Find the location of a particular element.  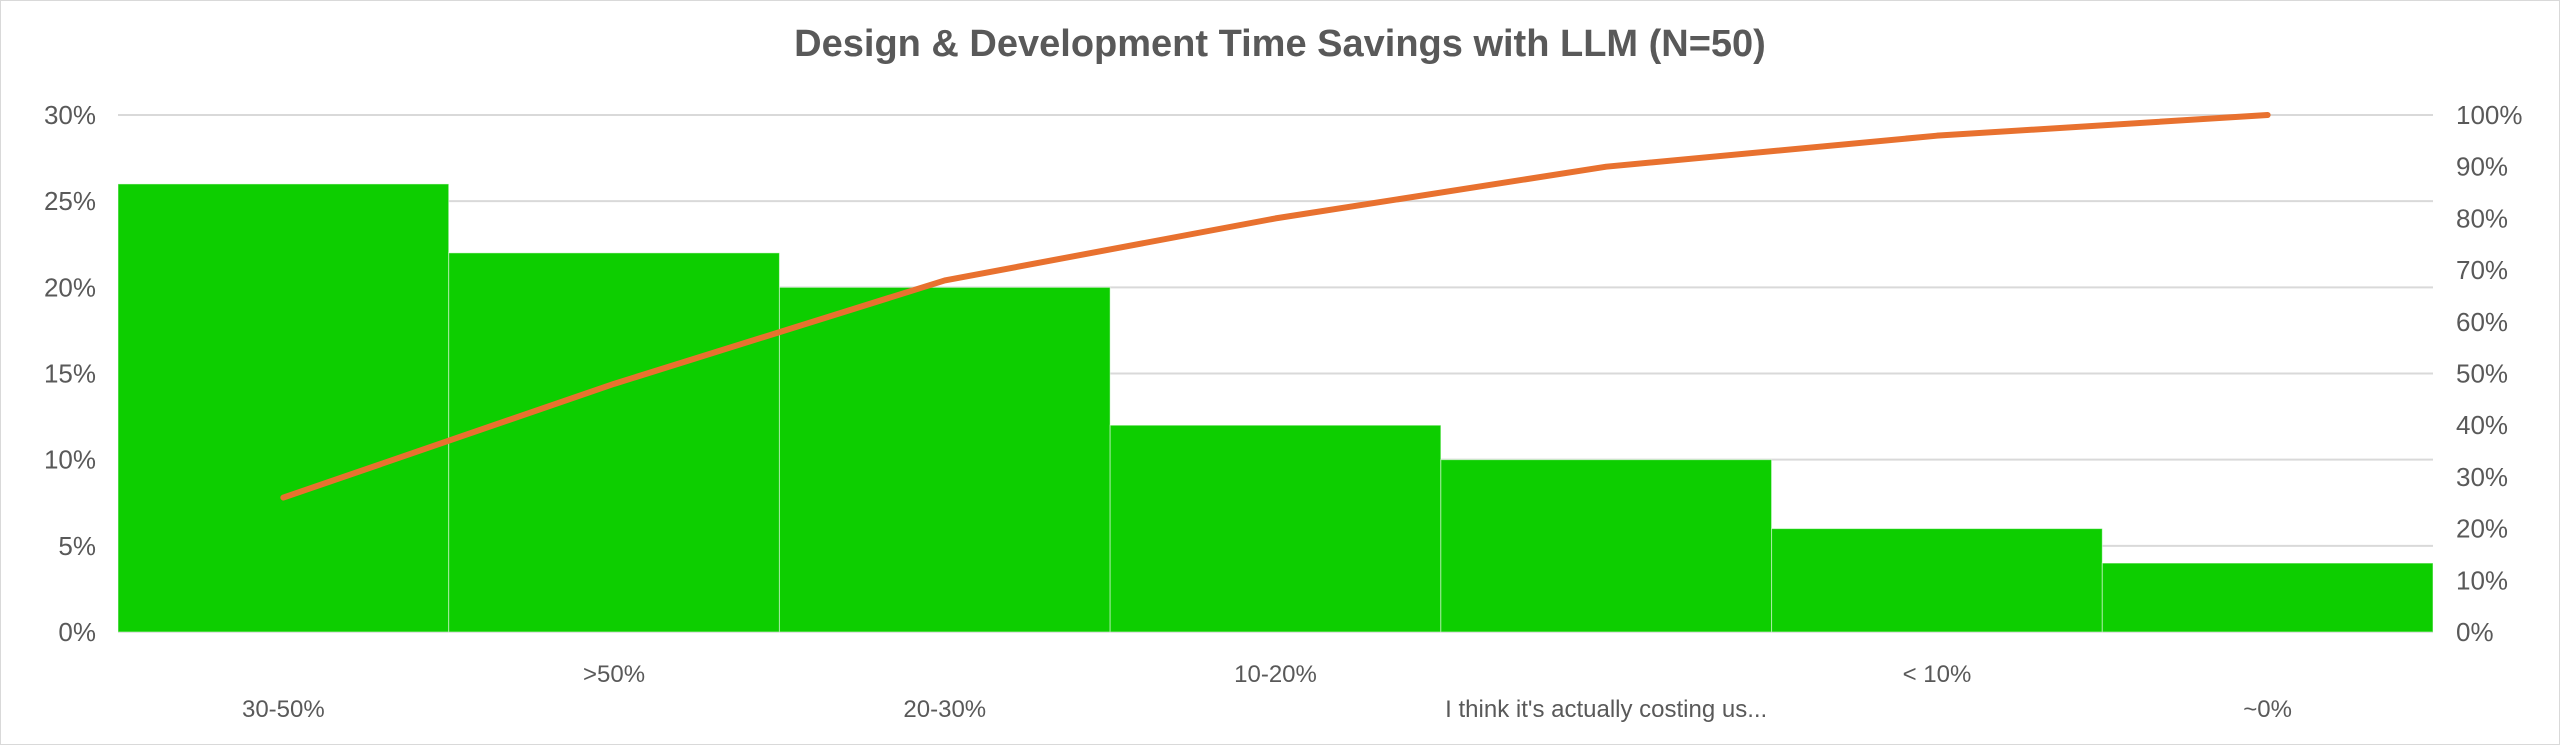

y-right-tick-label: 30% is located at coordinates (2482, 477).